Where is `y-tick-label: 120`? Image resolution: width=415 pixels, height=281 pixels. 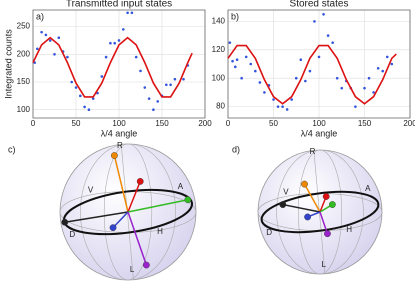
y-tick-label: 120 is located at coordinates (219, 49).